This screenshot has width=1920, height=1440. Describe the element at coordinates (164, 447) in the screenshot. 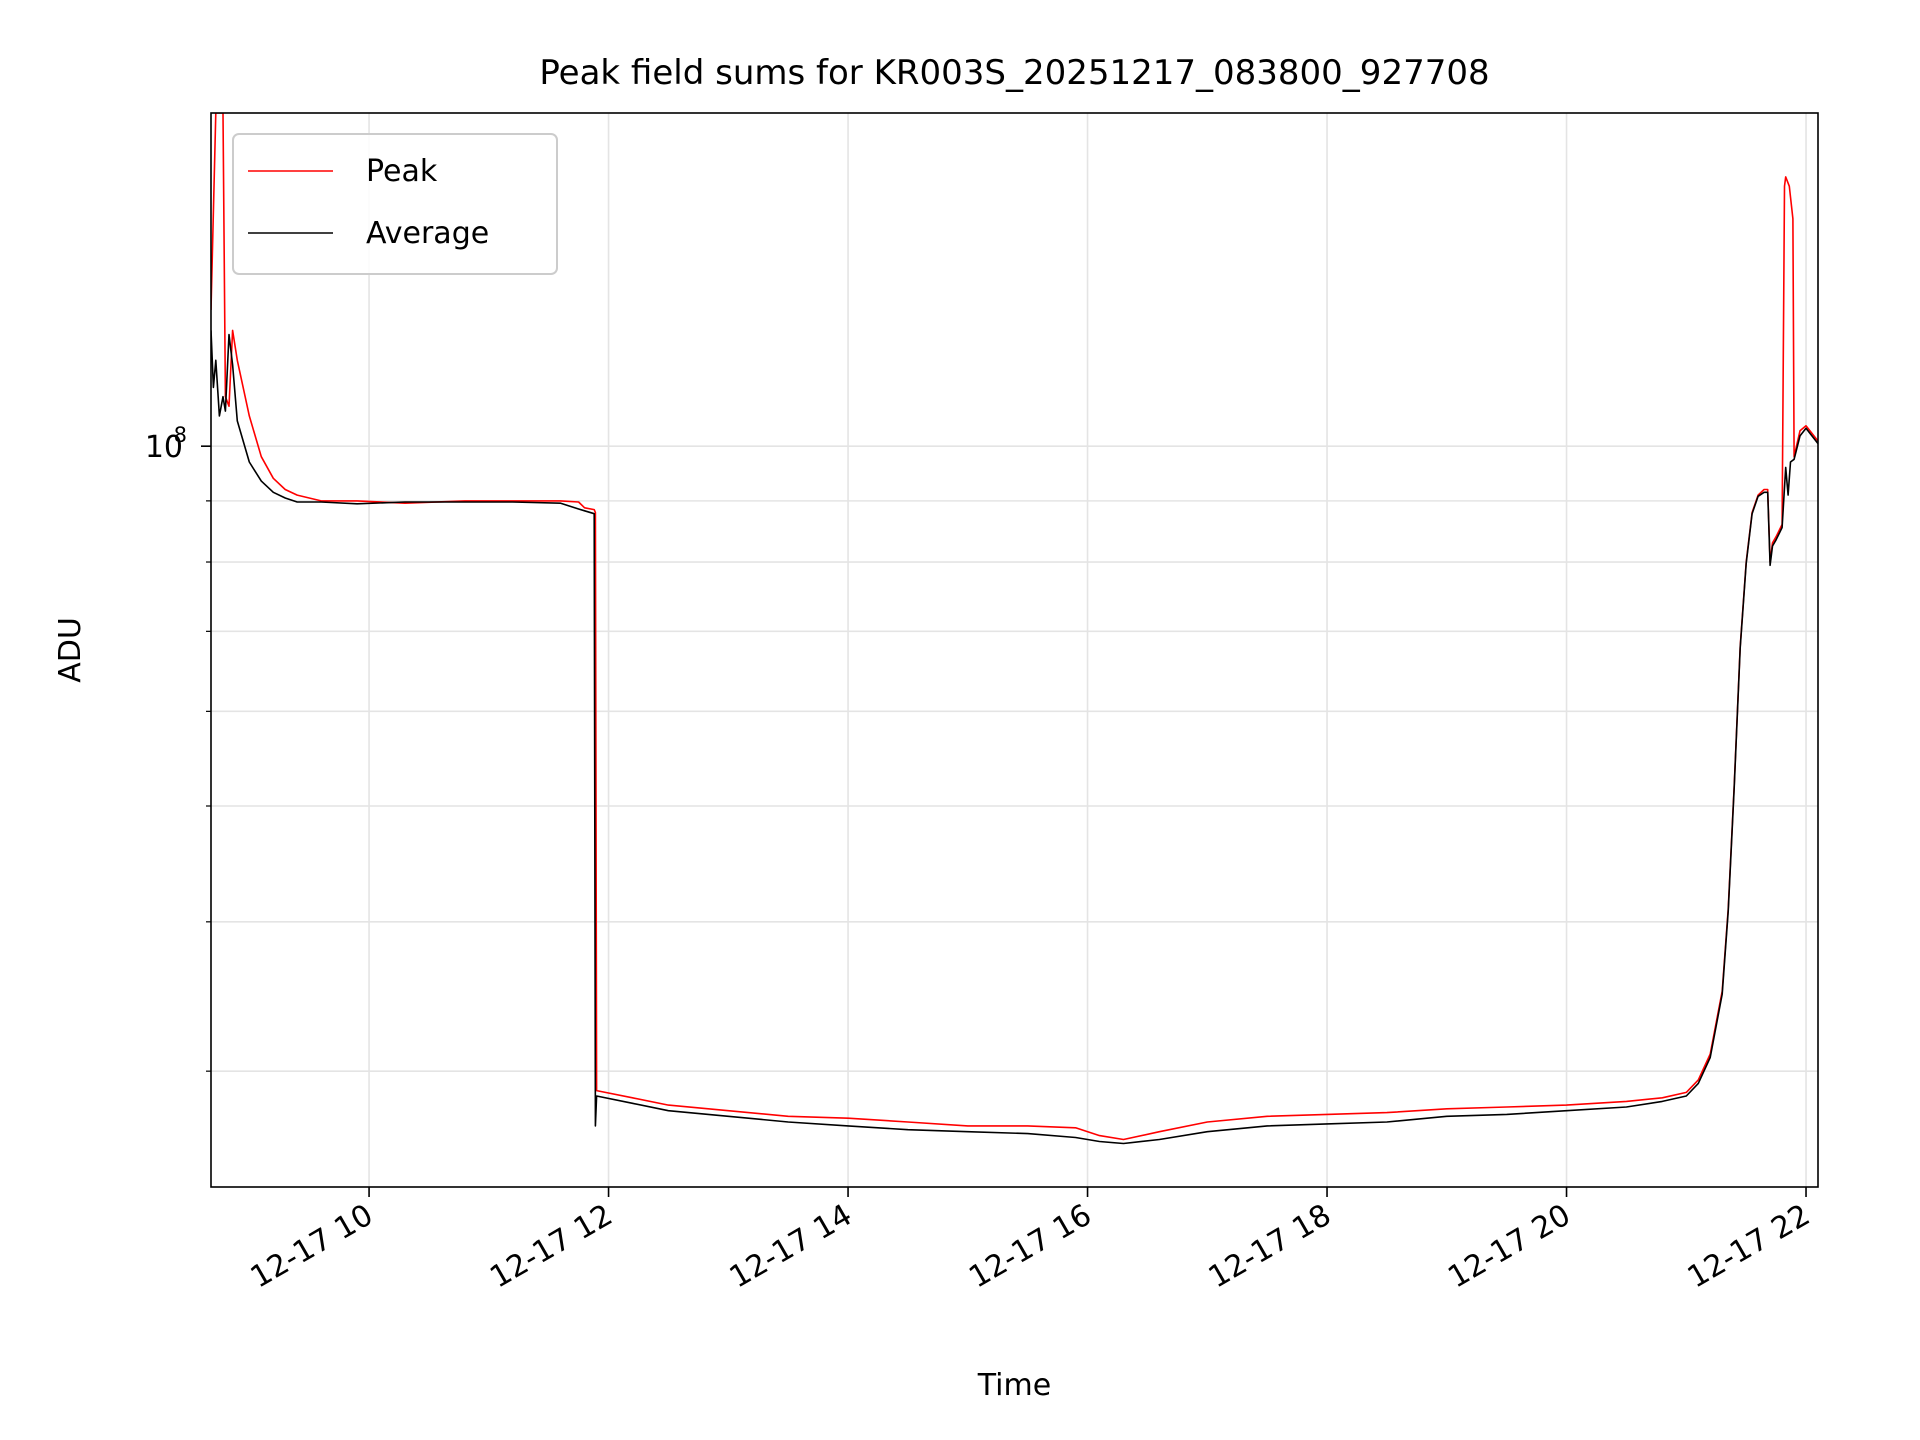

I see `y-tick-label: 10` at that location.